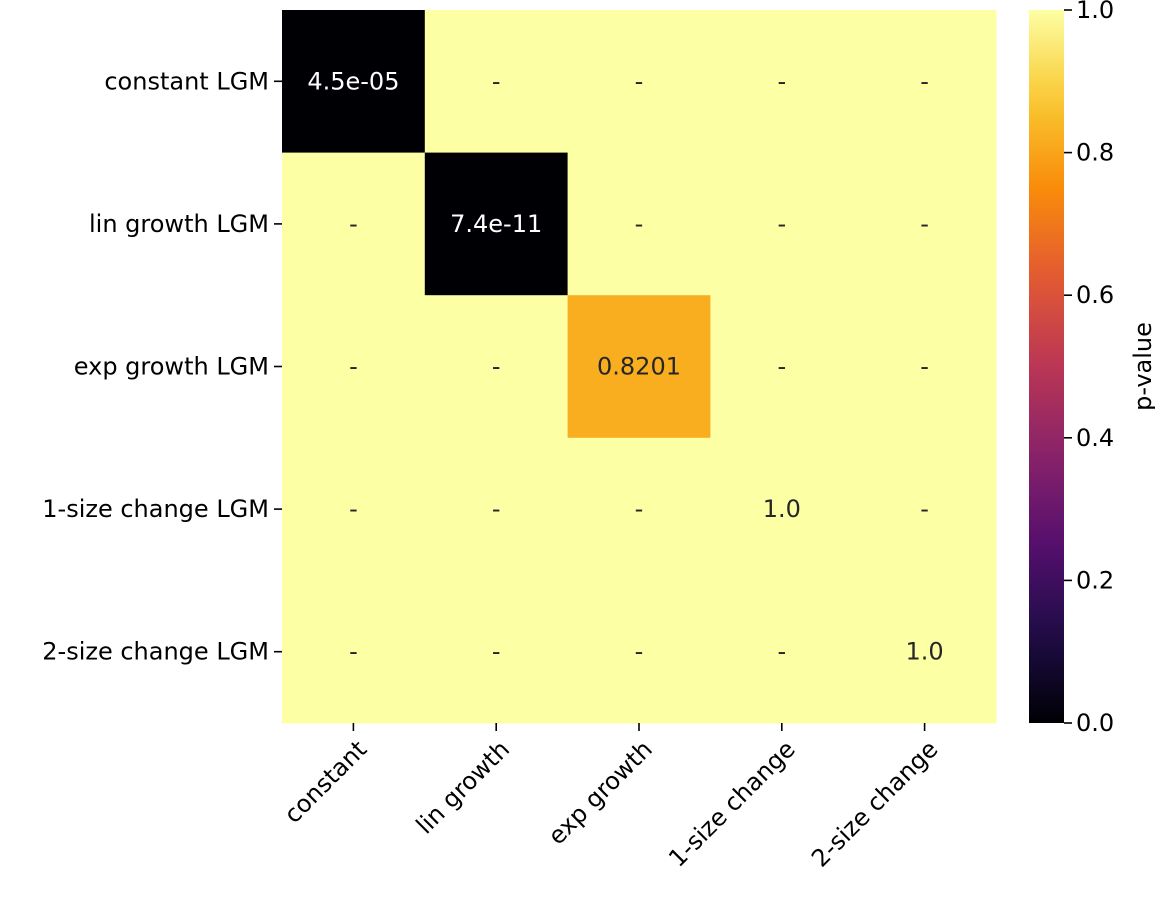 The image size is (1155, 899). I want to click on colorbar-tick-label: 0.0, so click(1095, 723).